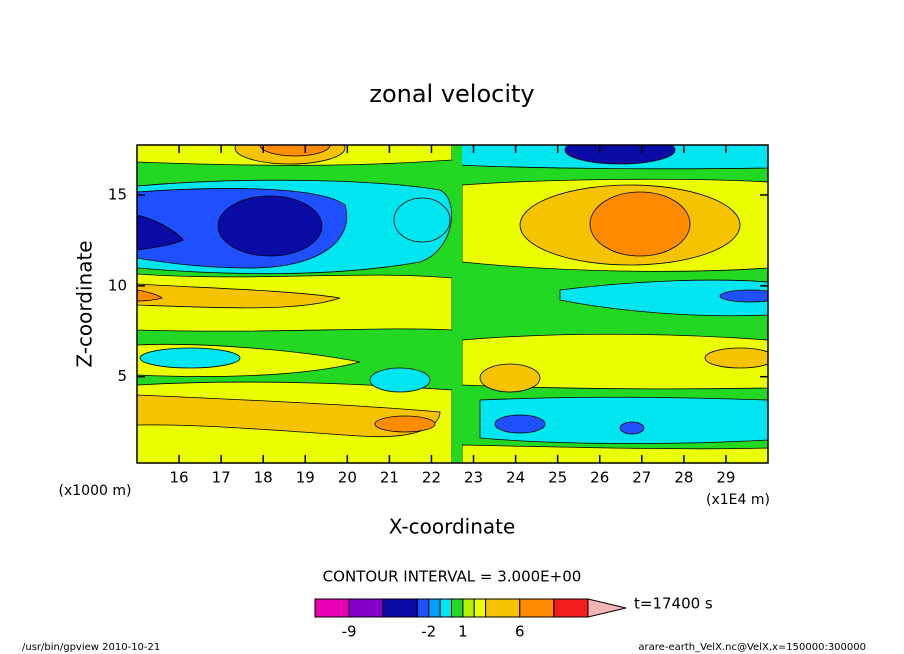 The height and width of the screenshot is (654, 904). I want to click on colorbar-extend, so click(607, 608).